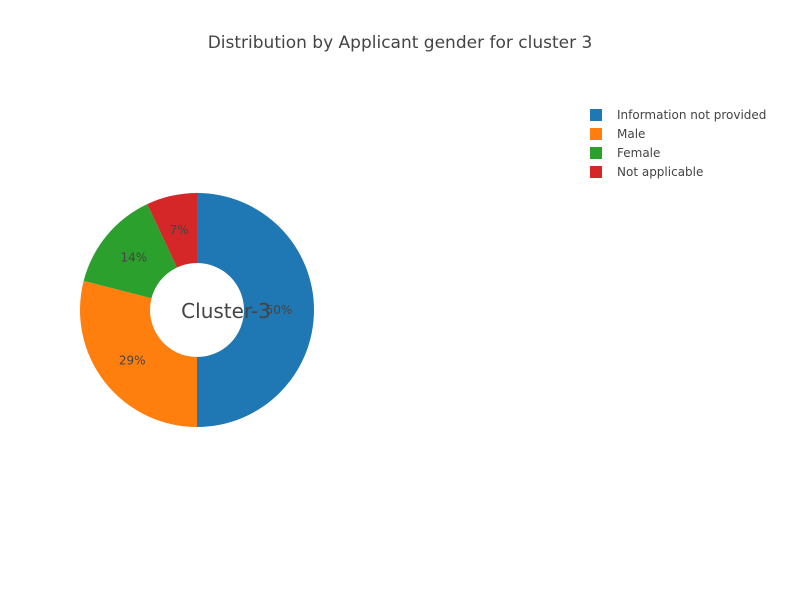  Describe the element at coordinates (132, 360) in the screenshot. I see `slice-label: 29%` at that location.